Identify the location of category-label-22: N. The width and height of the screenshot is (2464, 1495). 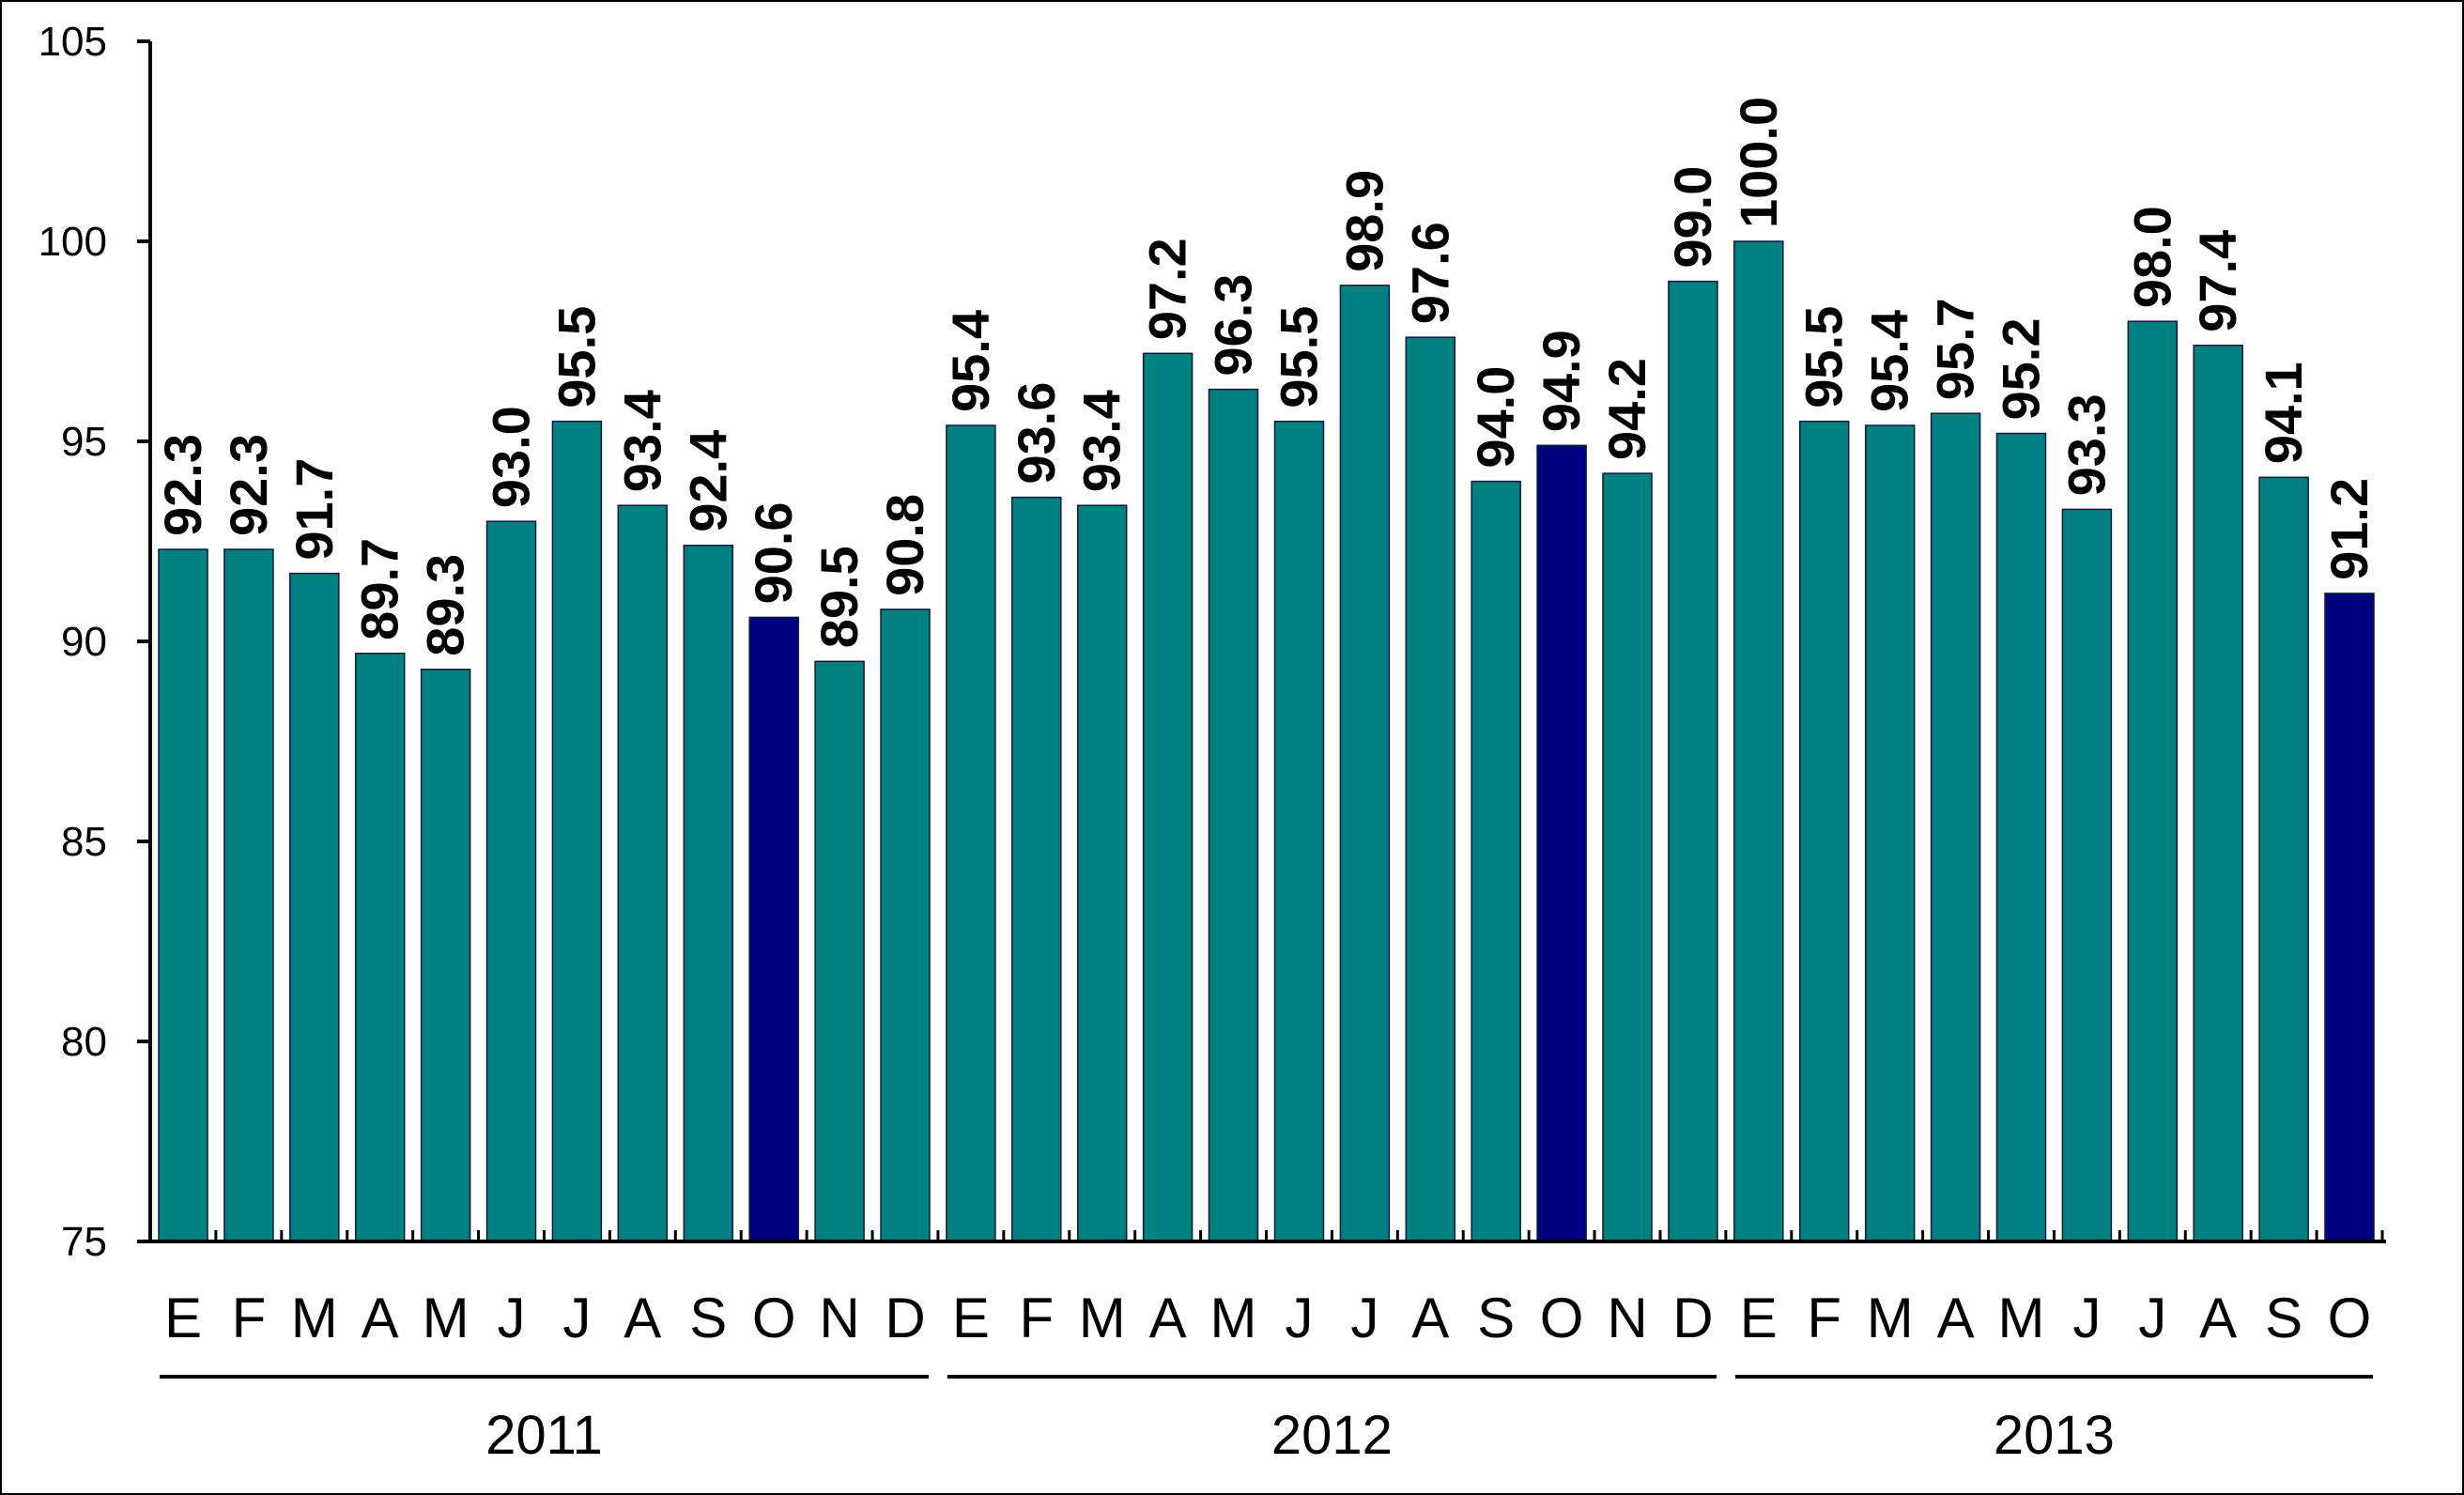
(1627, 1318).